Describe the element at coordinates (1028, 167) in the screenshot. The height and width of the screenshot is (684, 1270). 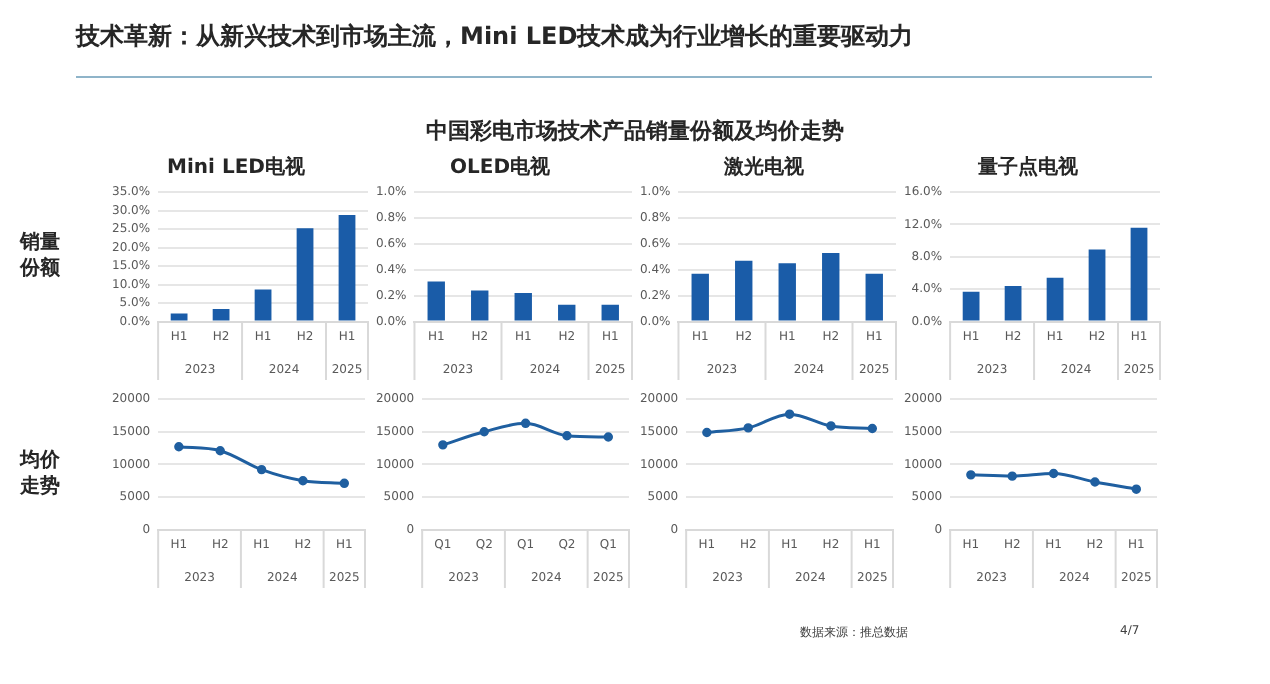
I see `chart-title: 量子点电视` at that location.